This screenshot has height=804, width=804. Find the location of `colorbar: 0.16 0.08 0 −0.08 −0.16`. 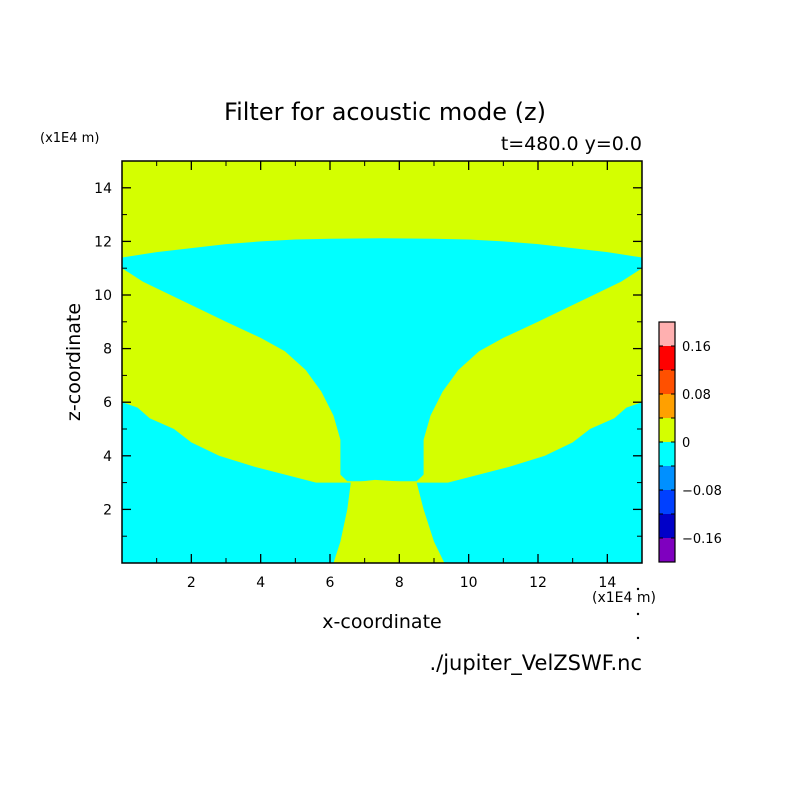

colorbar: 0.16 0.08 0 −0.08 −0.16 is located at coordinates (690, 442).